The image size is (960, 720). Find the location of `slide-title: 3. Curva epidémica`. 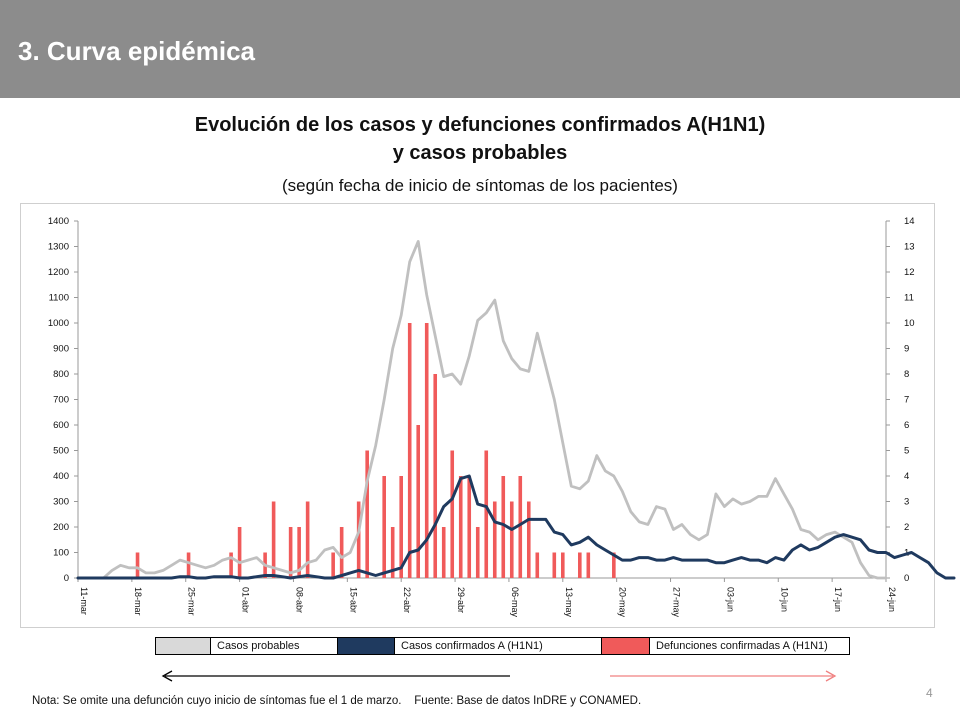

slide-title: 3. Curva epidémica is located at coordinates (136, 51).